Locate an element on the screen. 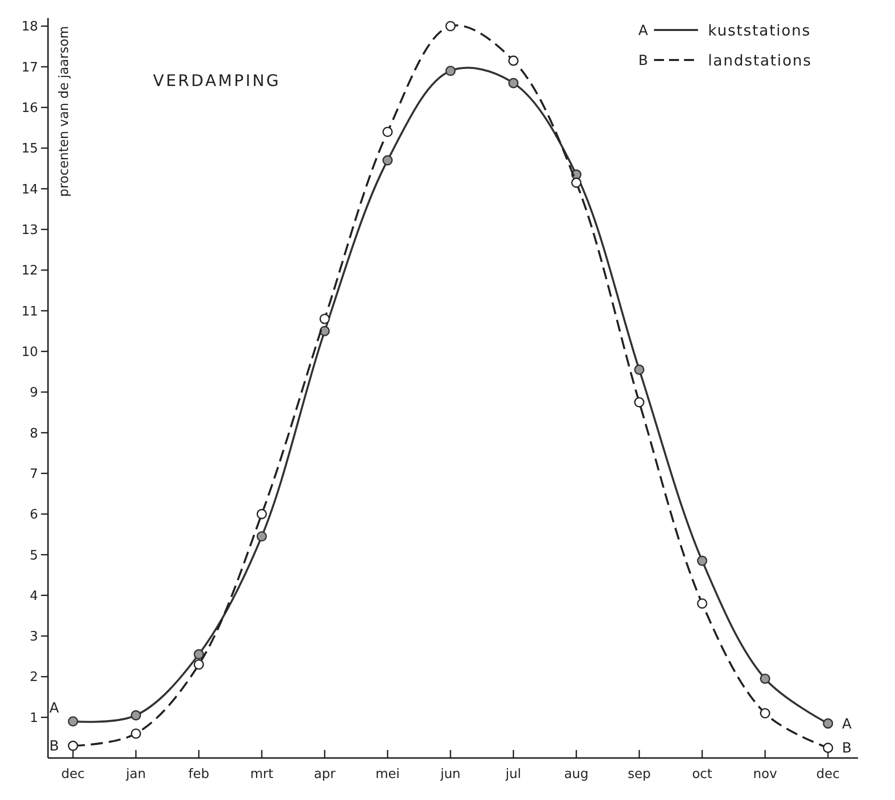  y-tick-label: 15 is located at coordinates (29, 149).